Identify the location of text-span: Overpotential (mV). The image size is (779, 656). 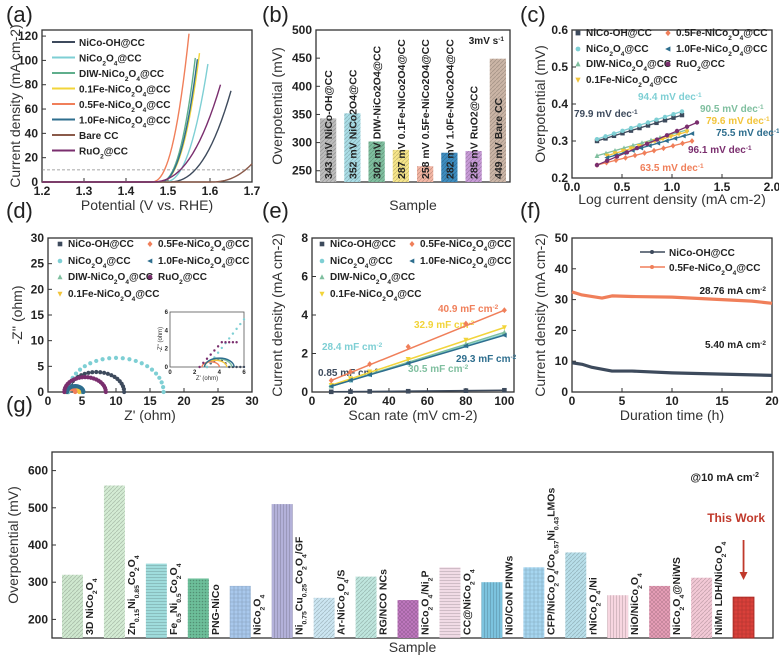
(277, 105).